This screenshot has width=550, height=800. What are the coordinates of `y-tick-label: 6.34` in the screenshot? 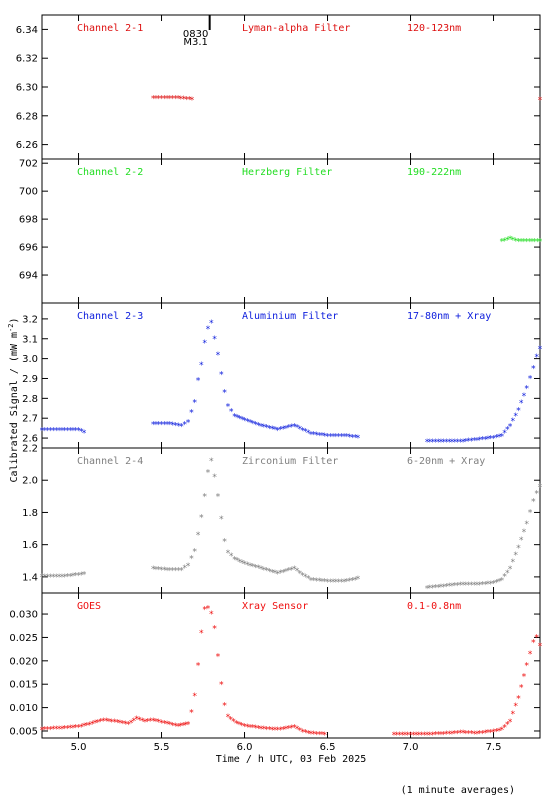 It's located at (27, 30).